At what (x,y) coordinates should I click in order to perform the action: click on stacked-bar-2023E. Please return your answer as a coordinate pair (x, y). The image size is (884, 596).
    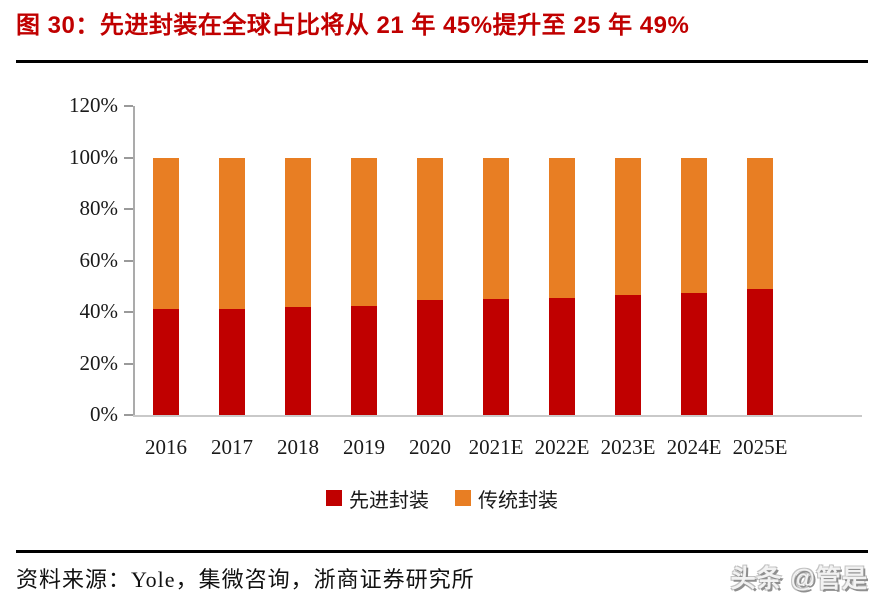
    Looking at the image, I should click on (628, 286).